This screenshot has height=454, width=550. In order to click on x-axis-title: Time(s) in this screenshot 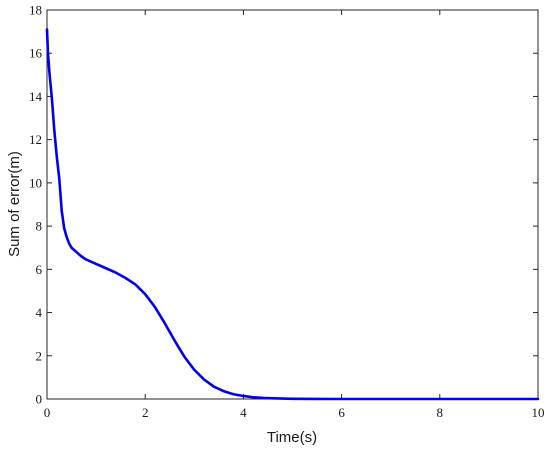, I will do `click(292, 437)`.